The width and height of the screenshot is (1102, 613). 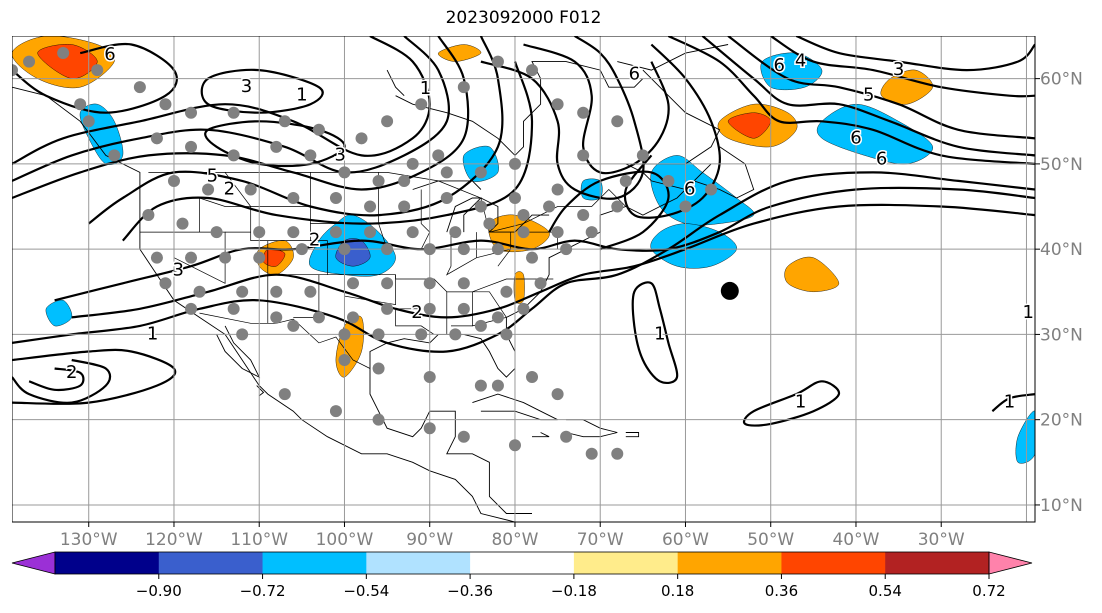 I want to click on colorbar-tick-label: −0.18, so click(x=574, y=591).